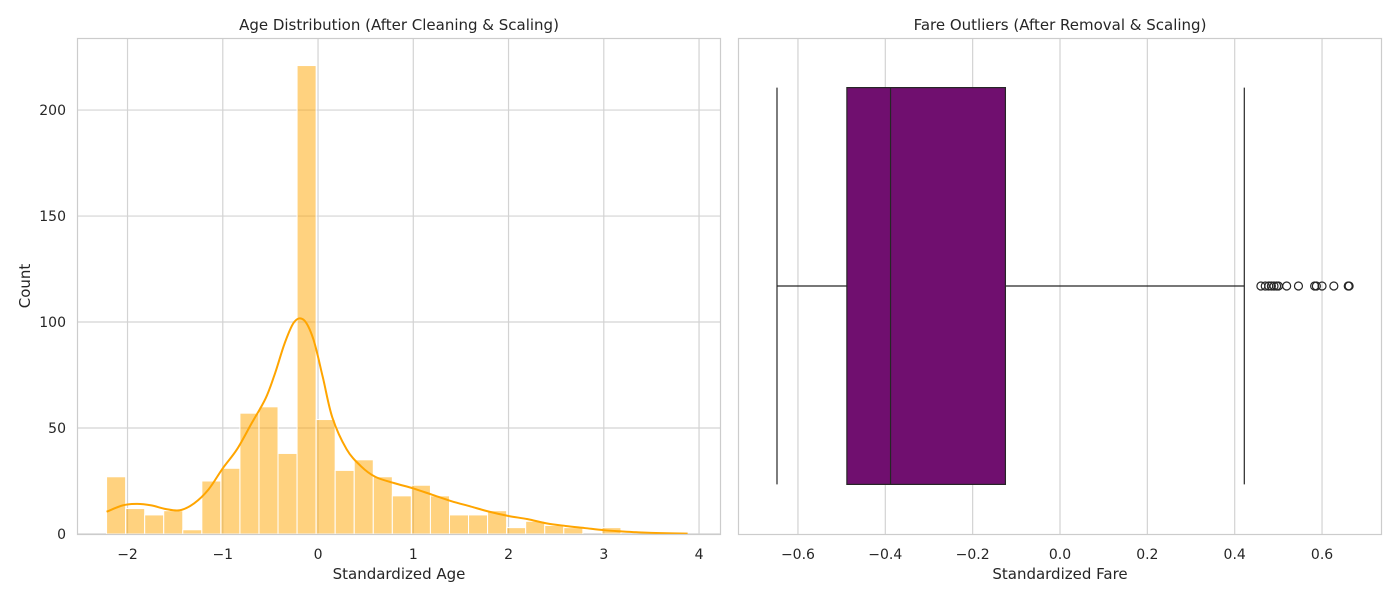 This screenshot has height=600, width=1400. I want to click on fare-x-tick-labels: −0.6 −0.4 −0.2 0.0 0.2 0.4 0.6, so click(1057, 555).